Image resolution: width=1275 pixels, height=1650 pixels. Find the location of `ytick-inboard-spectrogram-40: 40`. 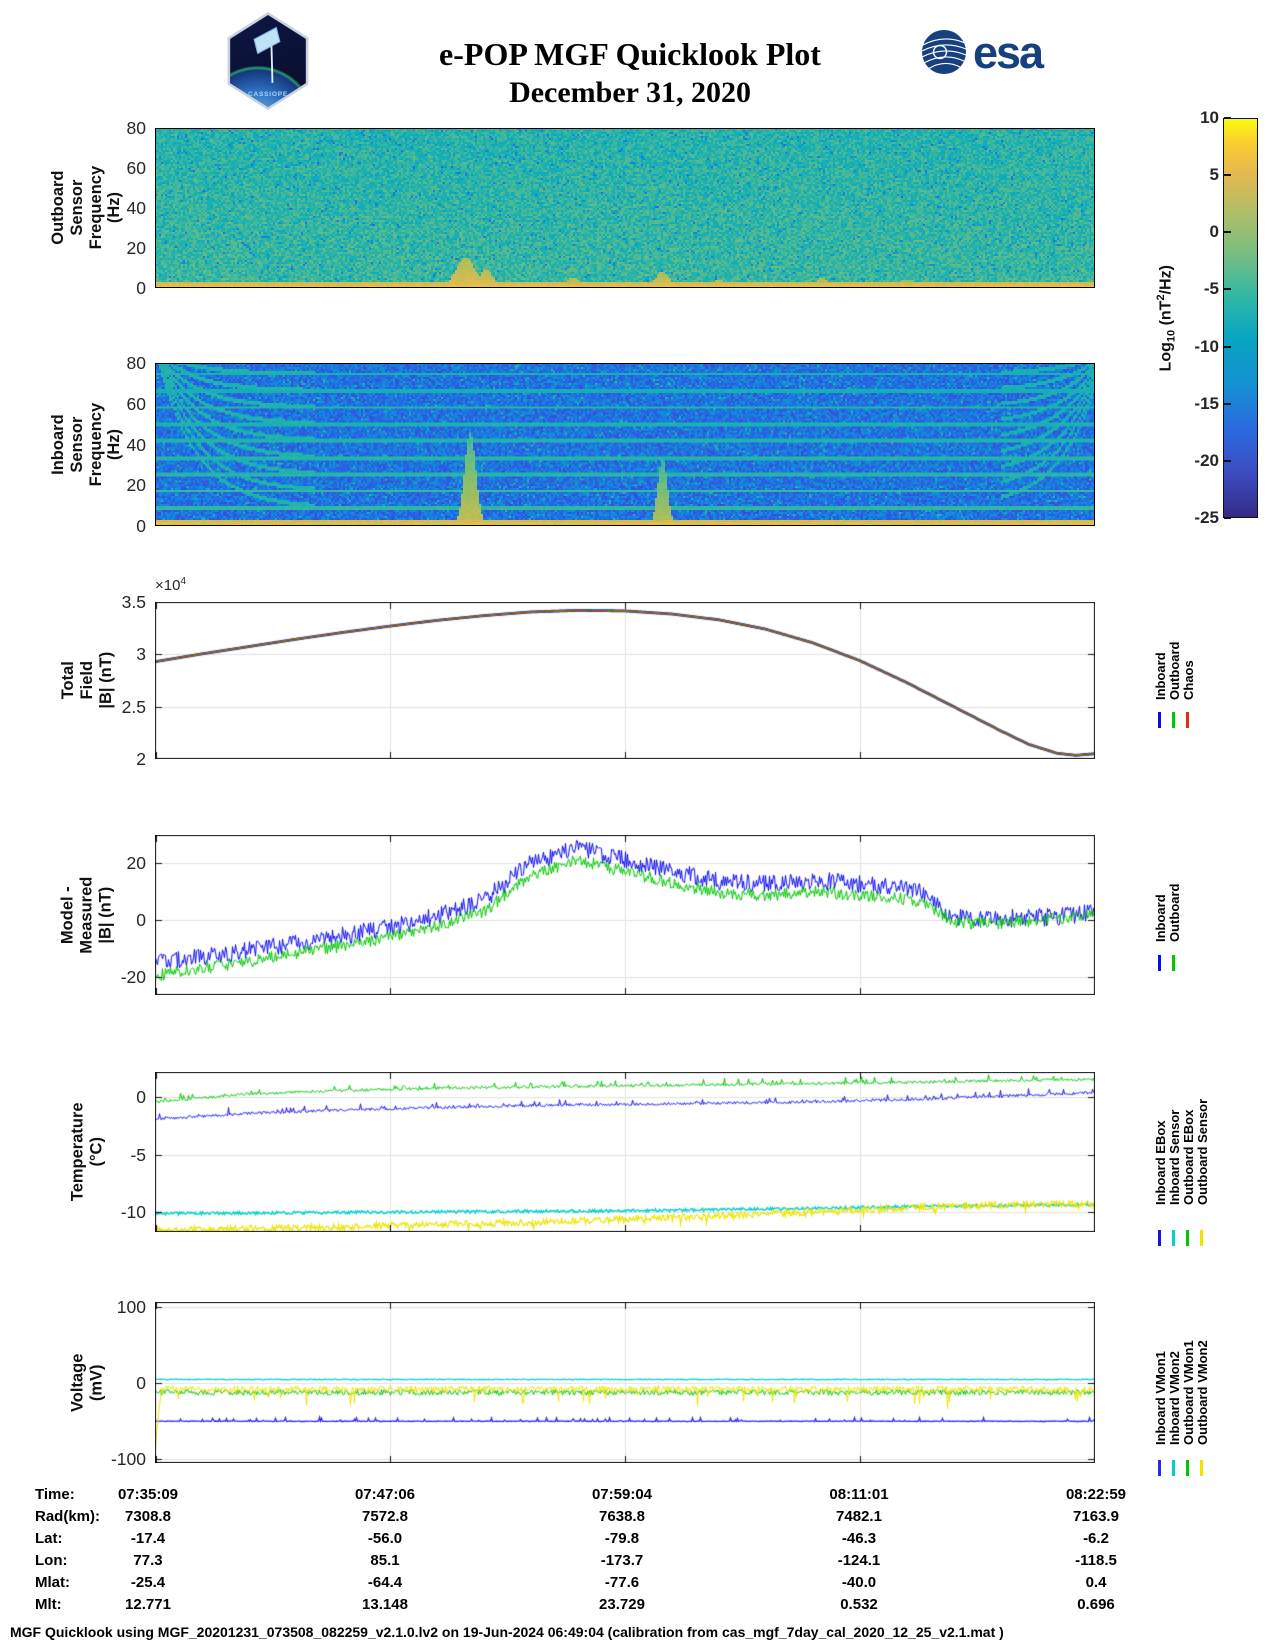

ytick-inboard-spectrogram-40: 40 is located at coordinates (136, 444).